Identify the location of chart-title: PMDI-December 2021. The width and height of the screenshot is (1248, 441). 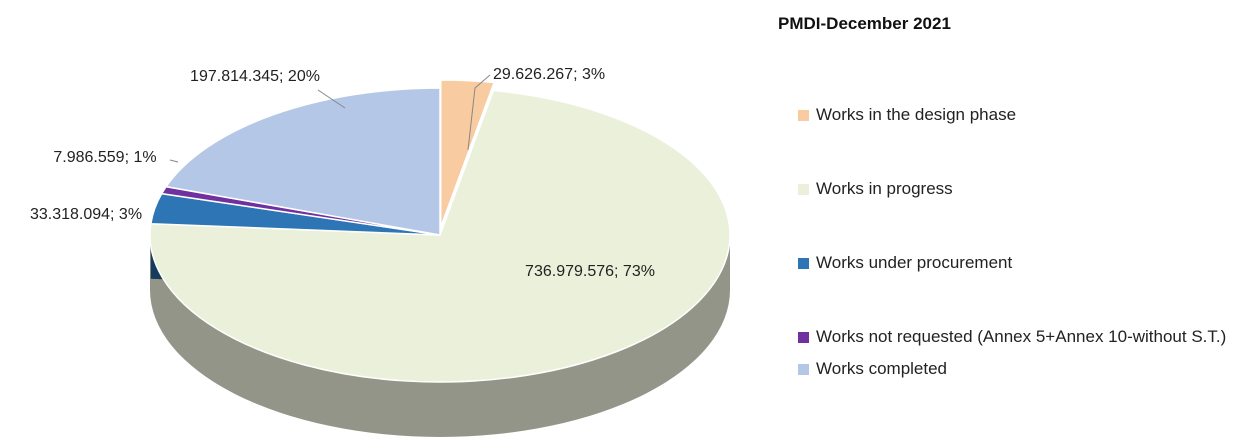
(864, 23).